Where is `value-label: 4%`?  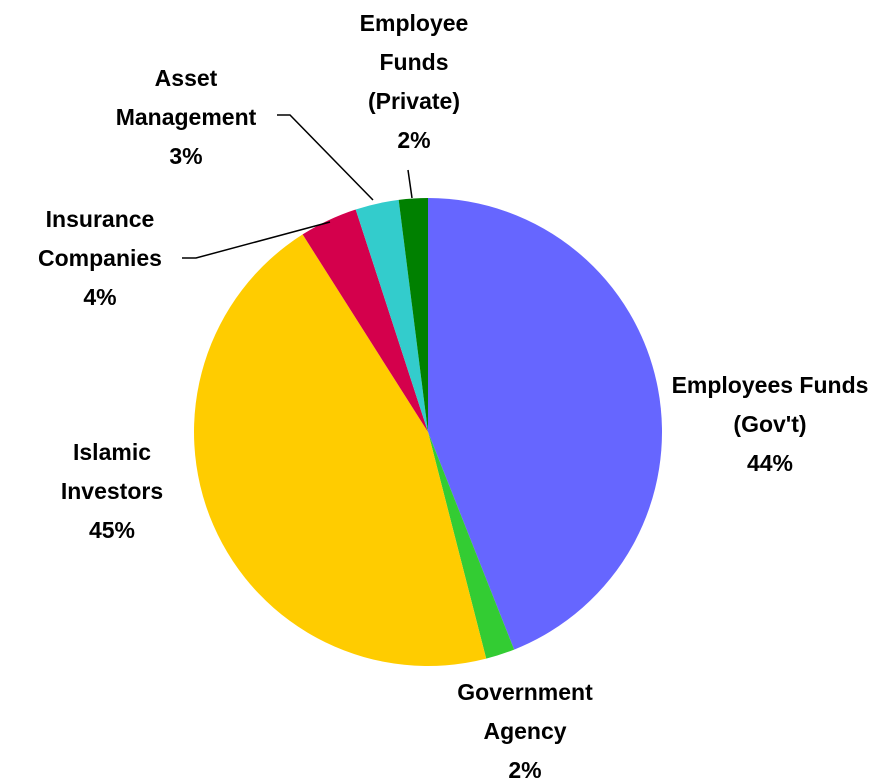 value-label: 4% is located at coordinates (100, 297).